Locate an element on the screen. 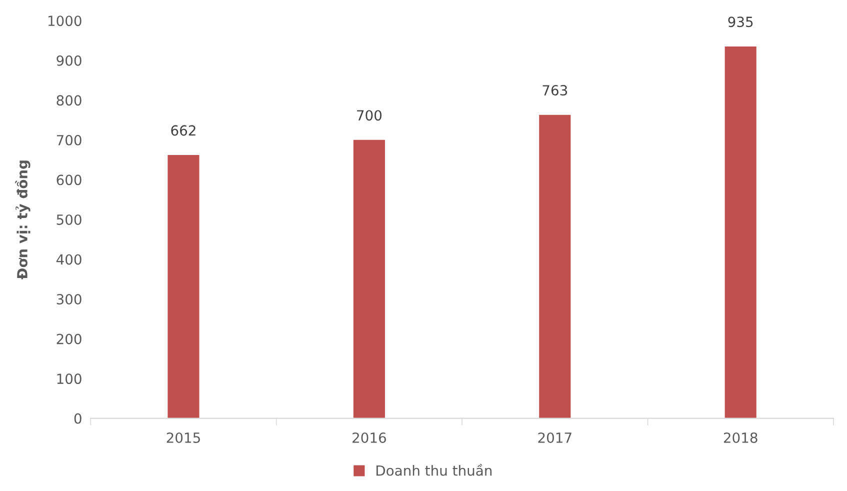  x-tick-label: 2016 is located at coordinates (369, 437).